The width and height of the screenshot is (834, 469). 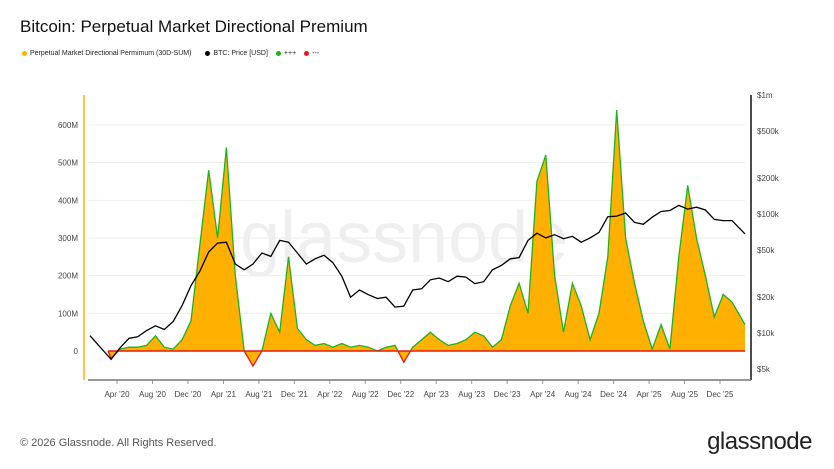 I want to click on x-tick-label: Dec '23, so click(x=507, y=394).